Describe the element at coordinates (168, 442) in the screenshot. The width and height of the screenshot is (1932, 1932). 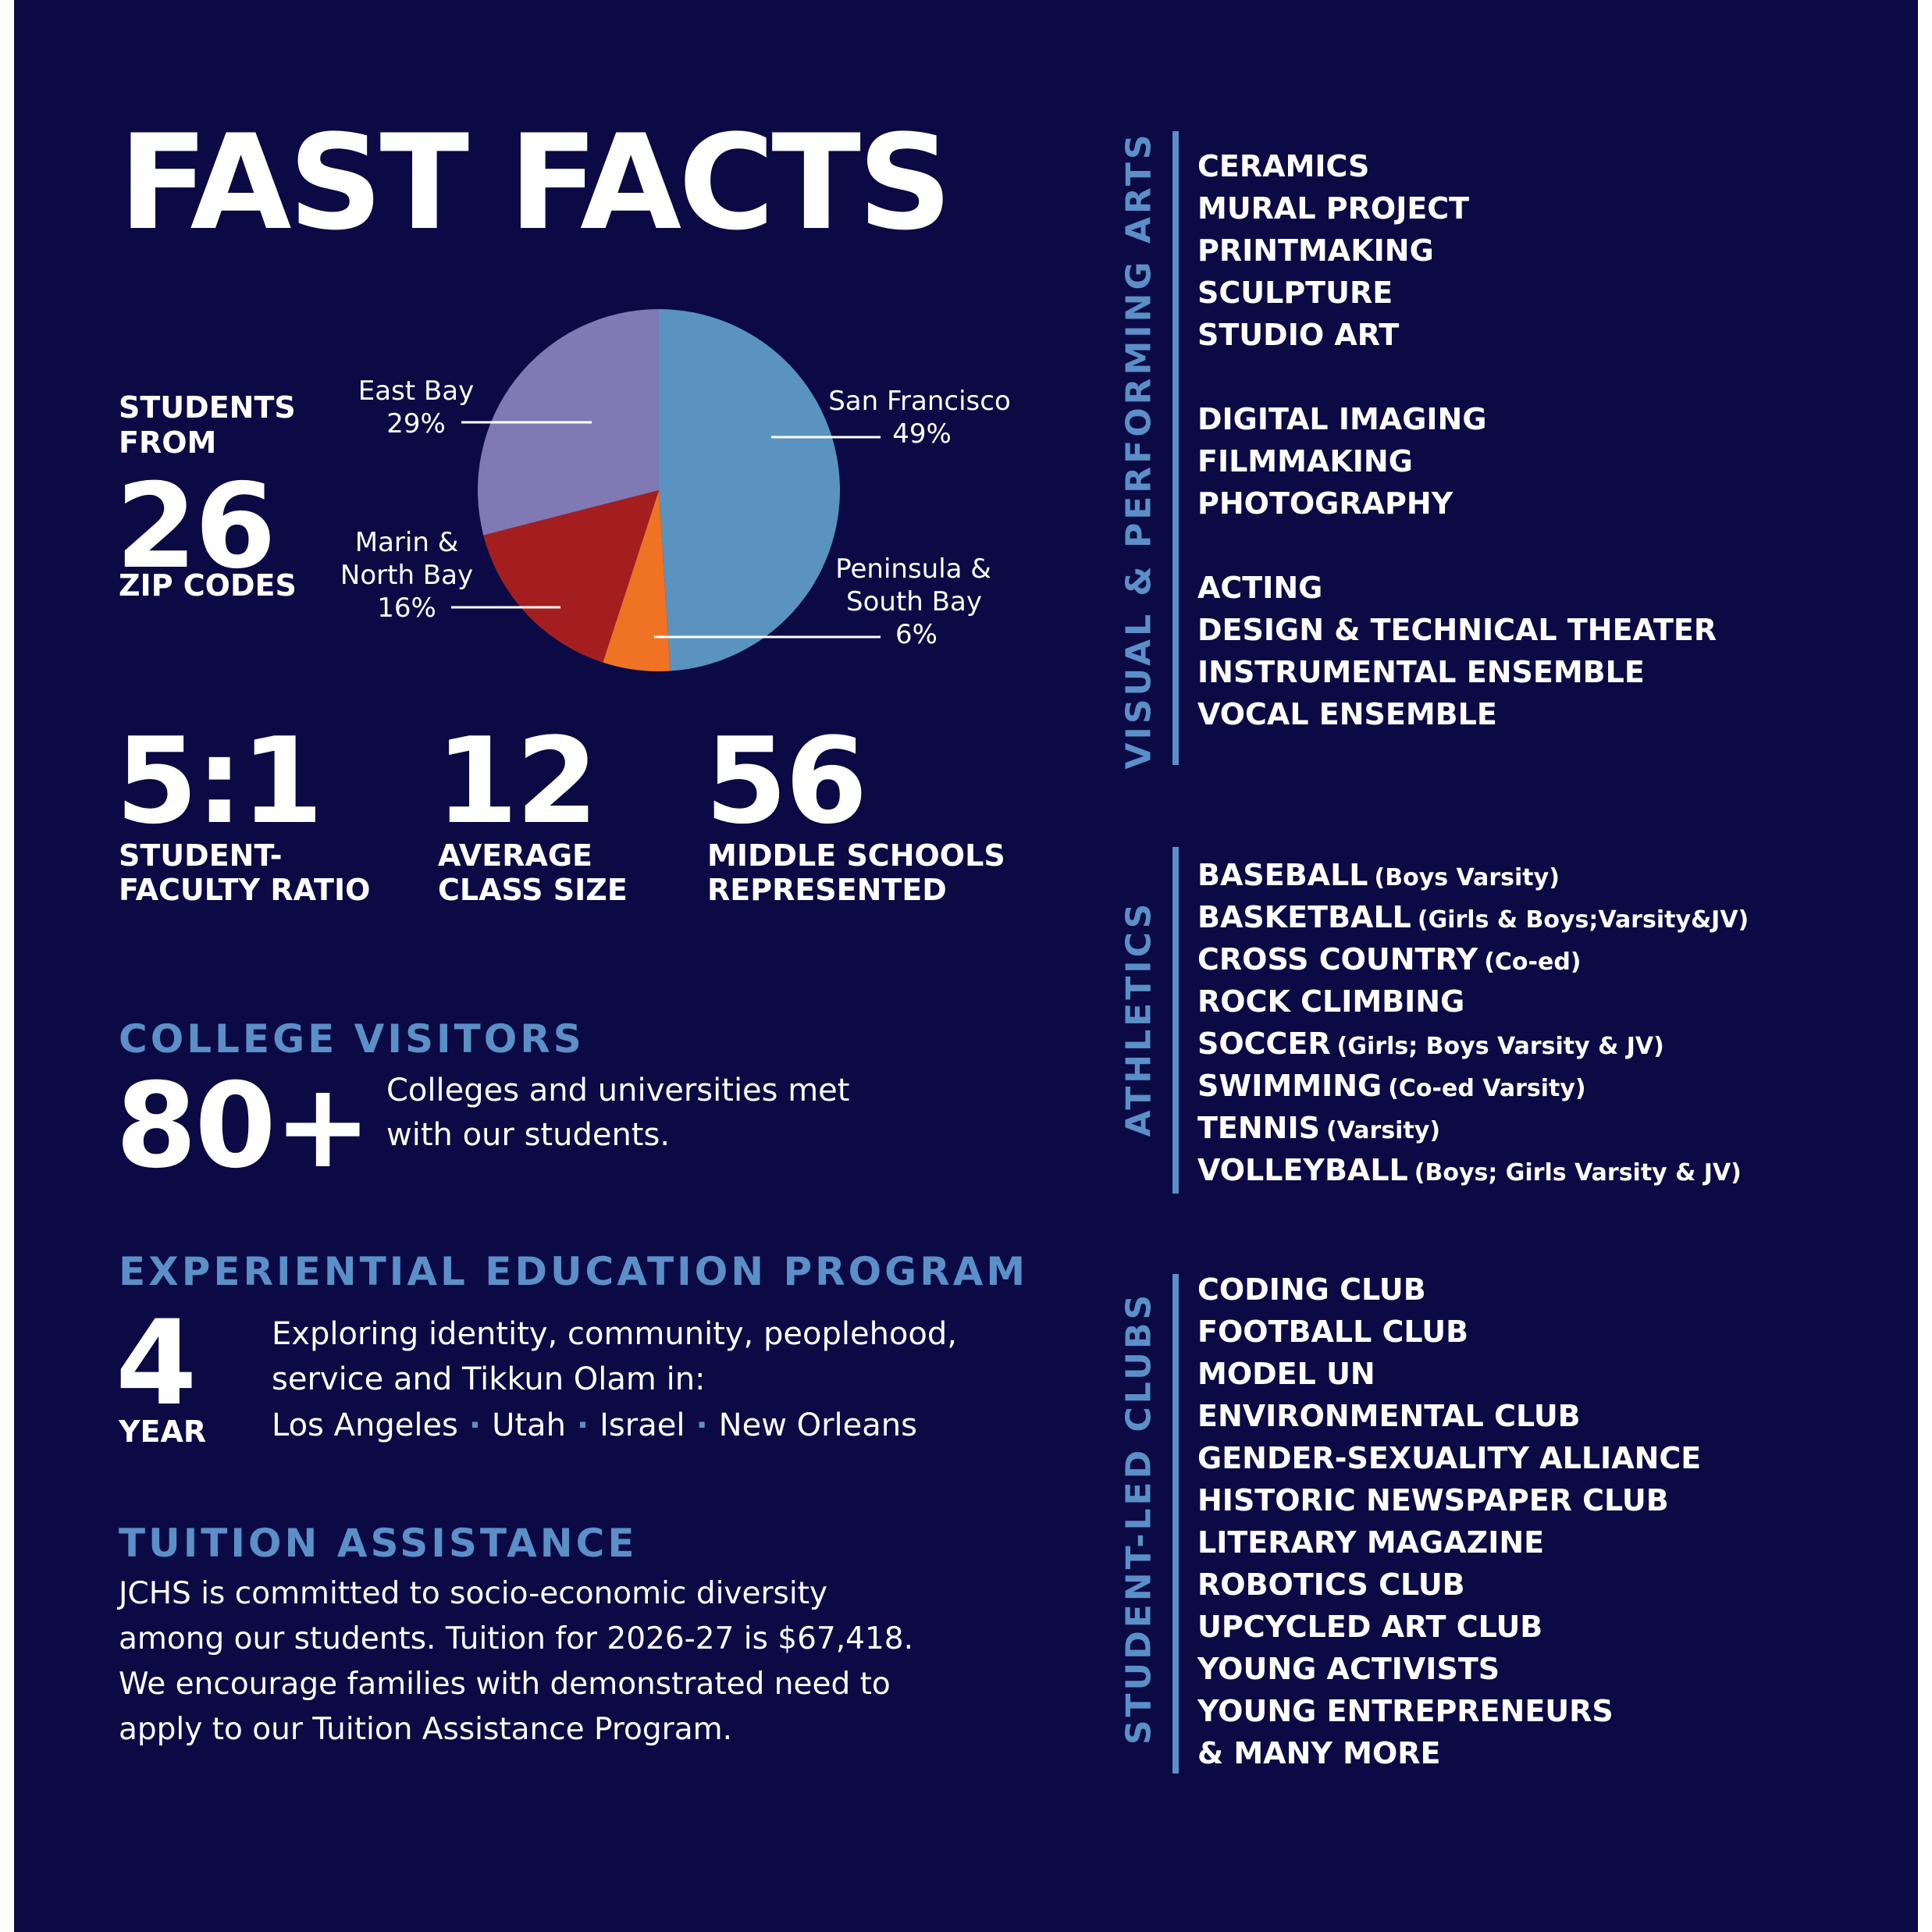
I see `students-label-2: FROM` at that location.